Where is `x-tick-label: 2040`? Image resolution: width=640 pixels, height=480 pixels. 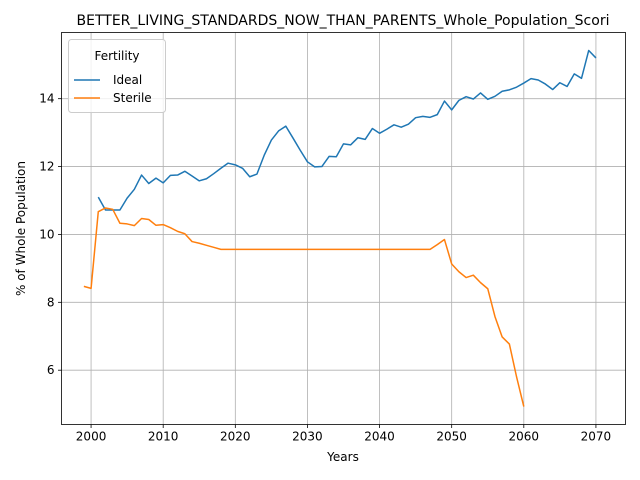
x-tick-label: 2040 is located at coordinates (379, 437).